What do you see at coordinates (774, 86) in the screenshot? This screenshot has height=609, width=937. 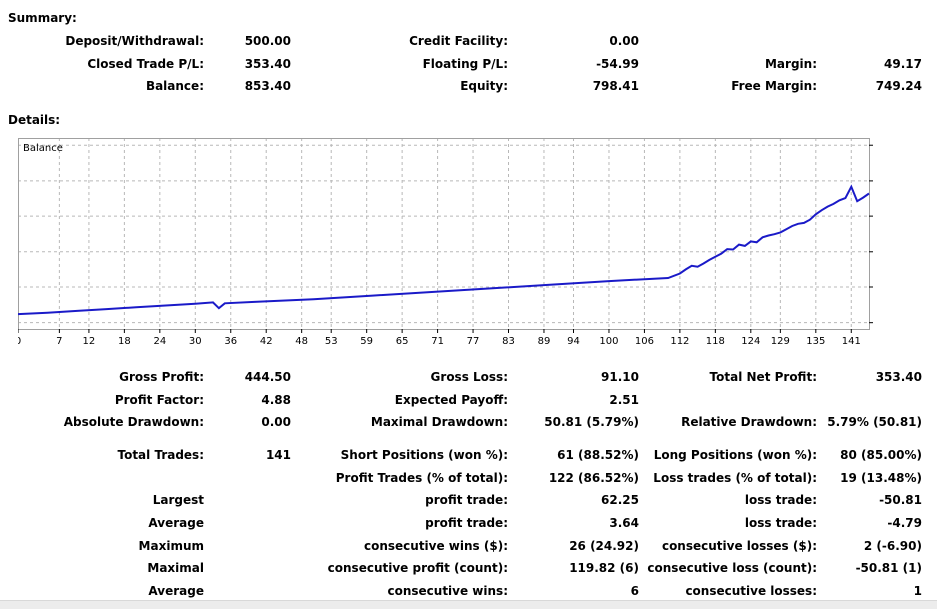 I see `free-margin-label: Free Margin:` at bounding box center [774, 86].